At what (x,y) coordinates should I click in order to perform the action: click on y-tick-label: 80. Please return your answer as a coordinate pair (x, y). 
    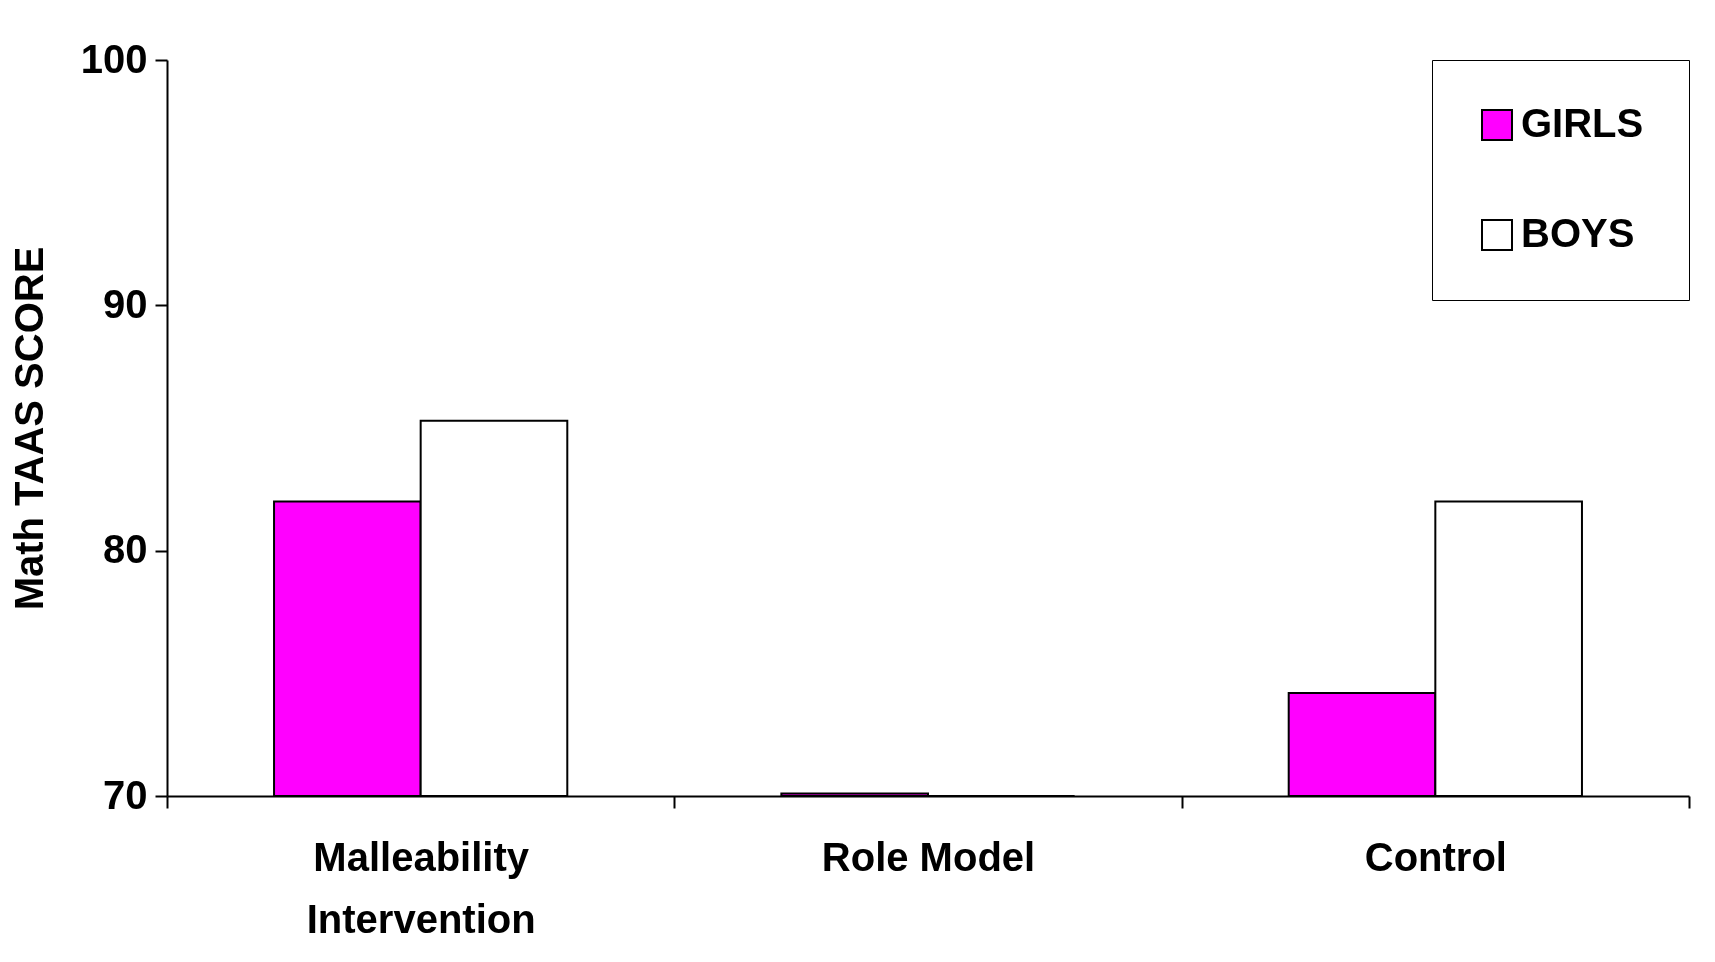
    Looking at the image, I should click on (125, 549).